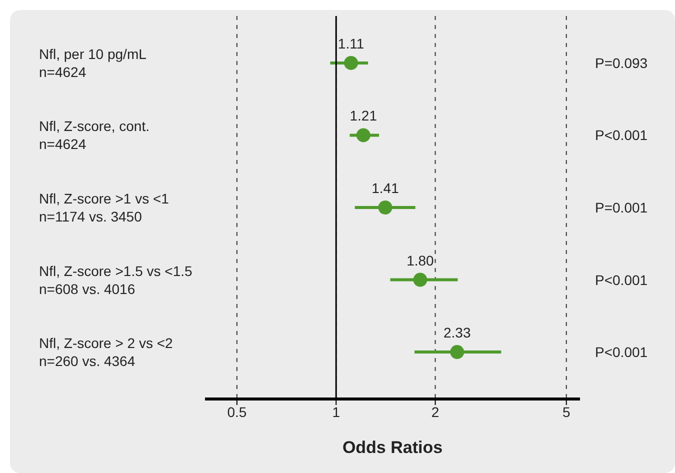 Image resolution: width=675 pixels, height=473 pixels. Describe the element at coordinates (336, 412) in the screenshot. I see `x-tick-label: 1` at that location.